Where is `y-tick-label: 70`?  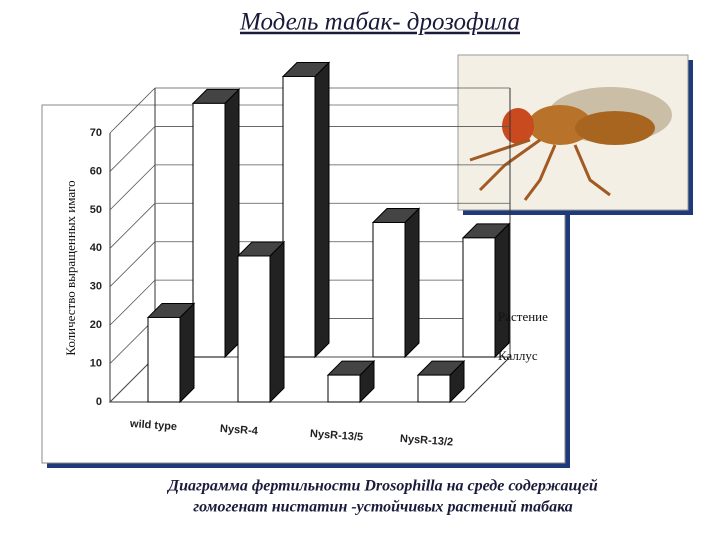 y-tick-label: 70 is located at coordinates (96, 133).